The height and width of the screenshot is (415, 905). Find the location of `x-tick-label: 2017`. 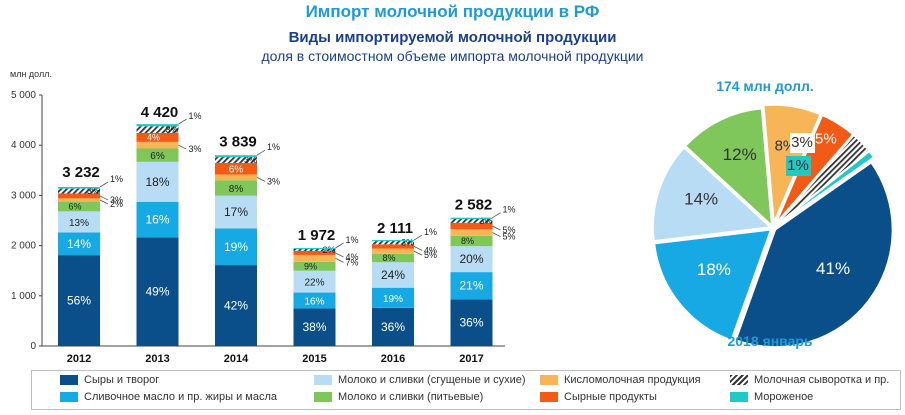

x-tick-label: 2017 is located at coordinates (471, 359).